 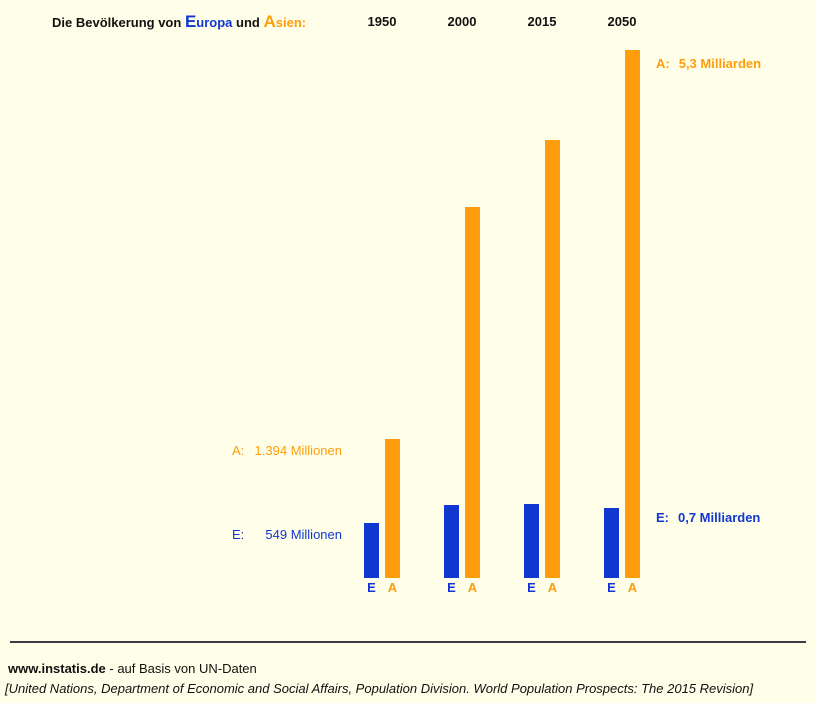 What do you see at coordinates (552, 359) in the screenshot?
I see `bar-asien-2015` at bounding box center [552, 359].